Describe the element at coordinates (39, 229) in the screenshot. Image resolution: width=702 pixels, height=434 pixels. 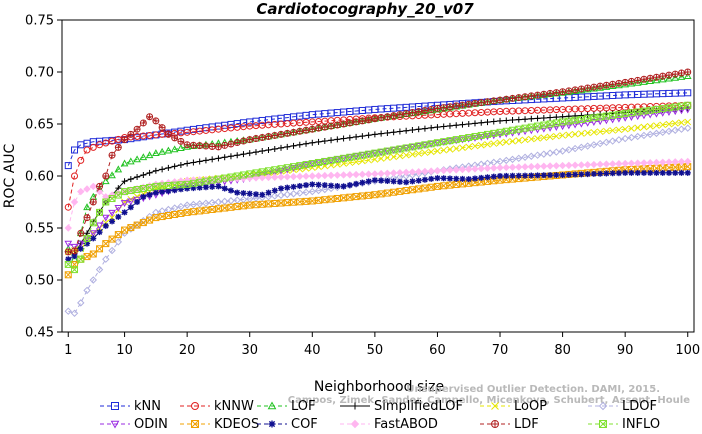
I see `y-tick-label: 0.55` at that location.